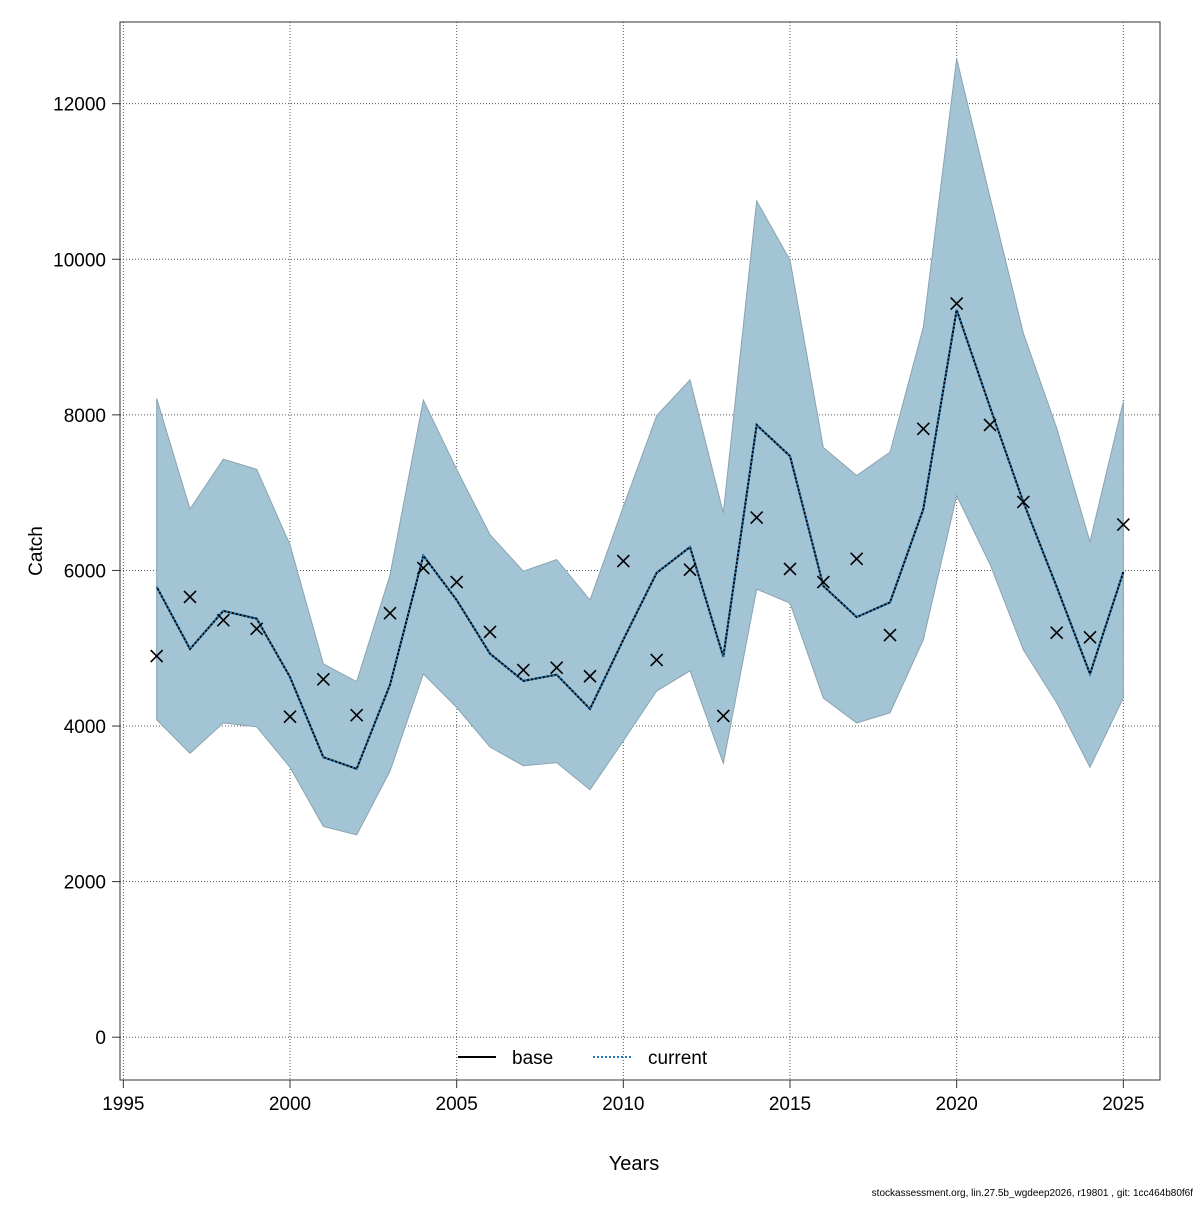 This screenshot has width=1200, height=1205. What do you see at coordinates (623, 1104) in the screenshot?
I see `x-tick-label: 2010` at bounding box center [623, 1104].